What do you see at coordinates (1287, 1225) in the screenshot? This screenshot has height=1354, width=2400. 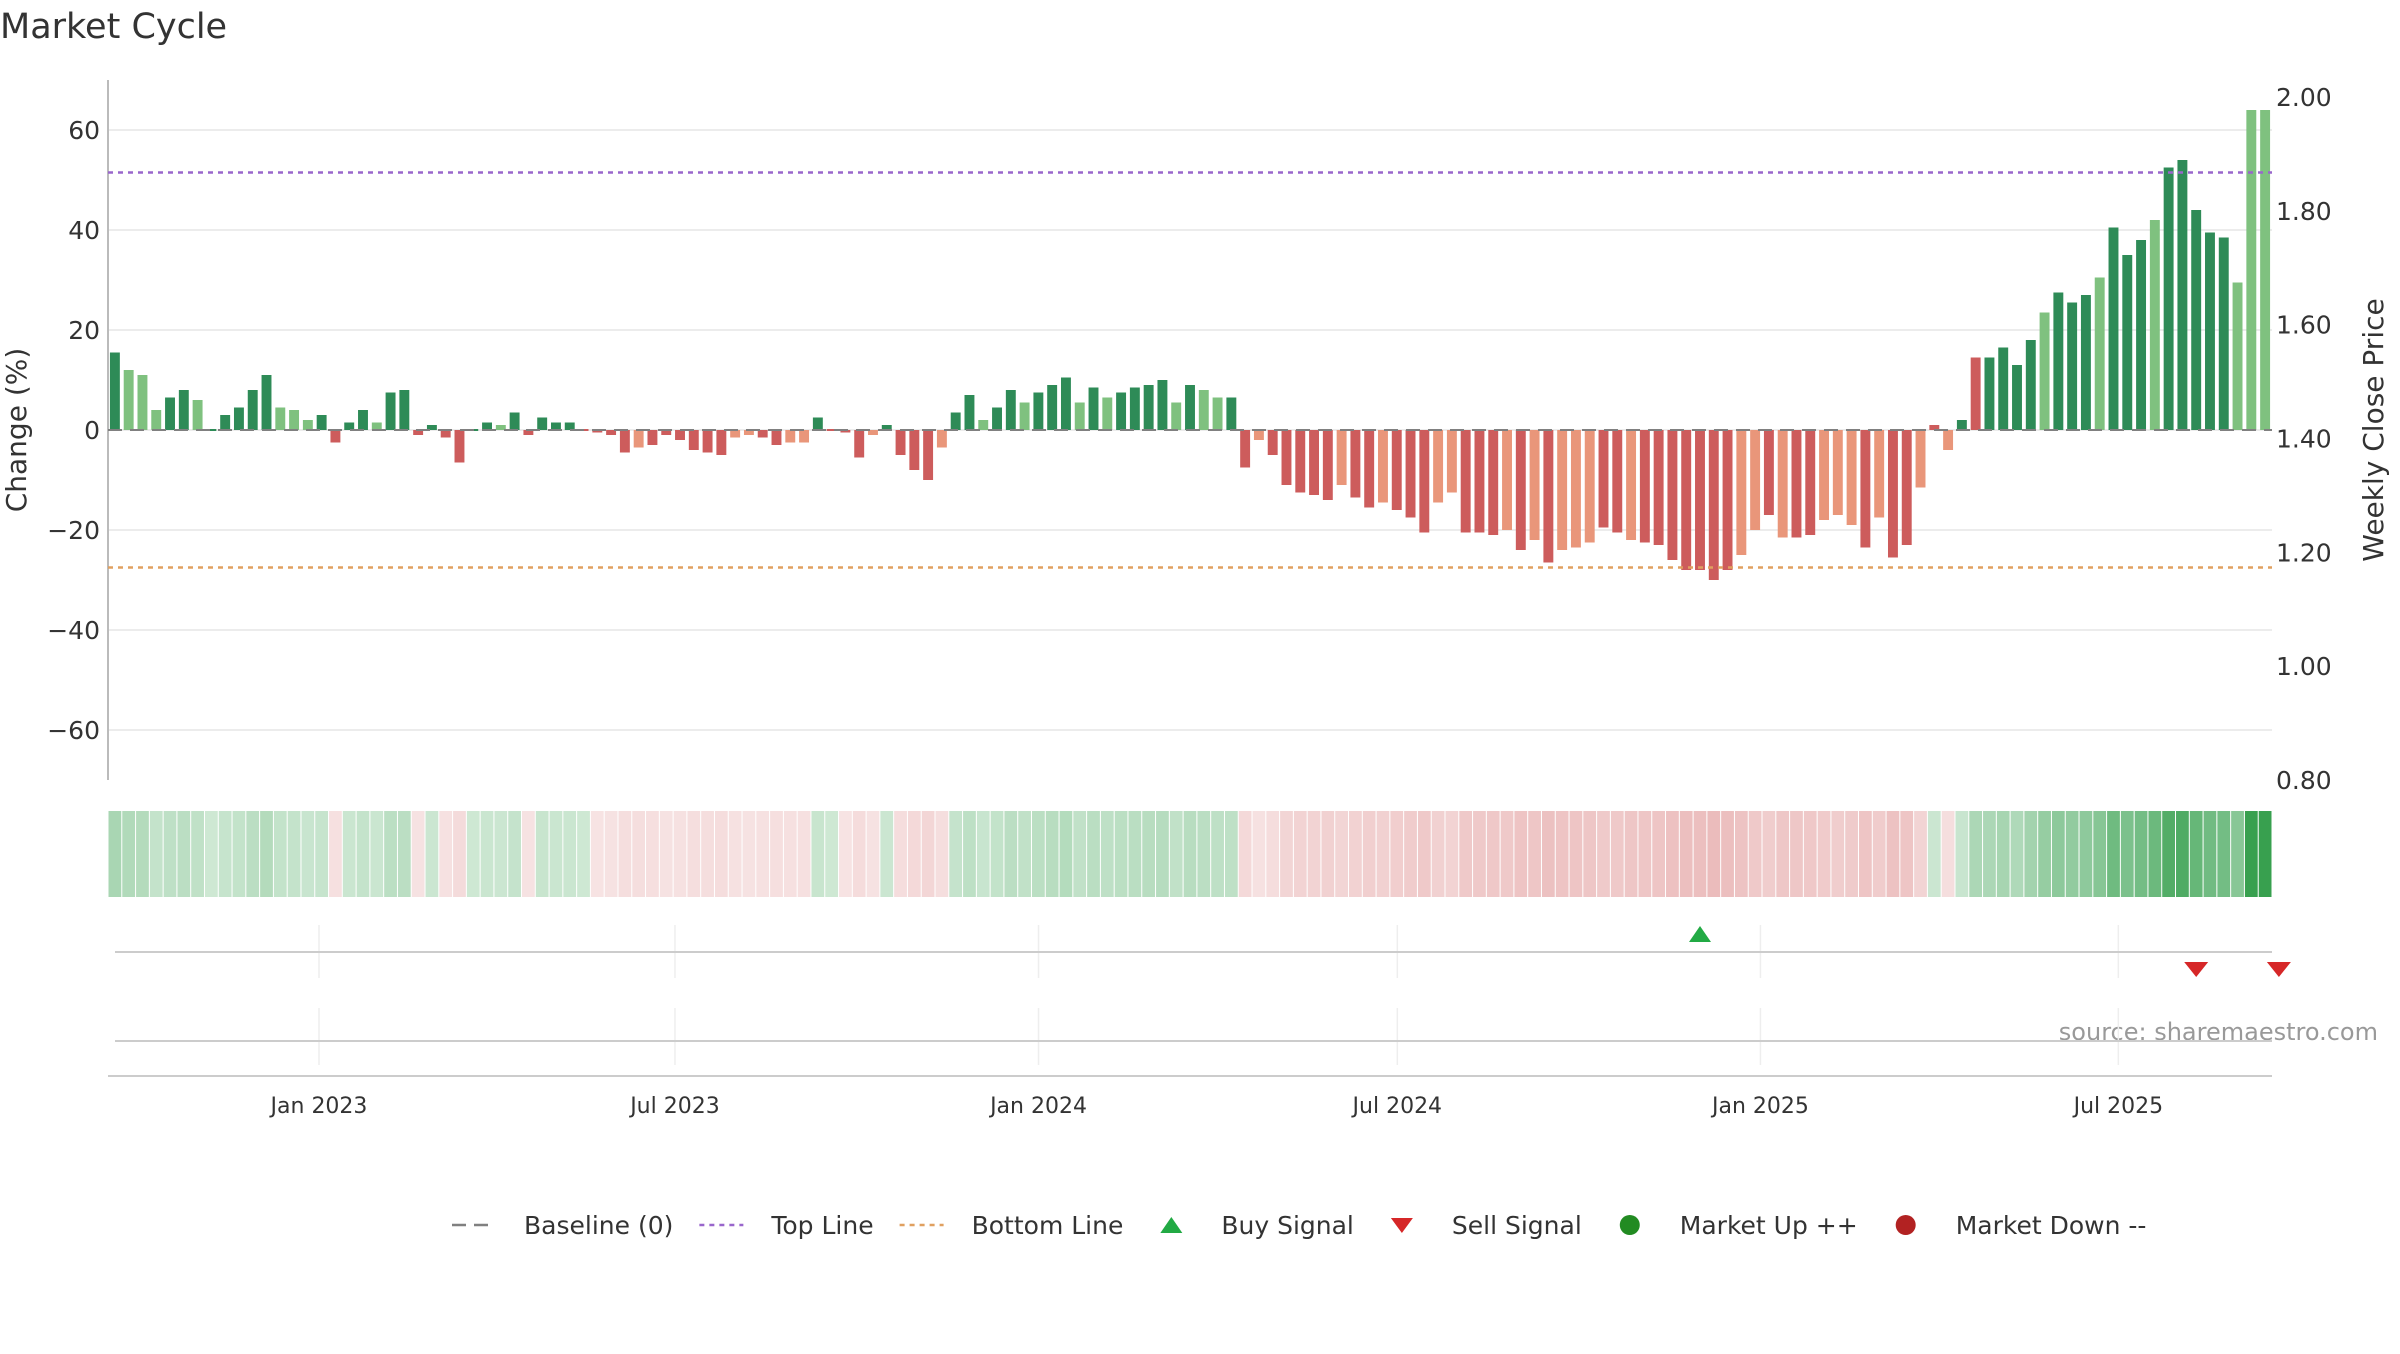 I see `legend-buy-signal-label: Buy Signal` at bounding box center [1287, 1225].